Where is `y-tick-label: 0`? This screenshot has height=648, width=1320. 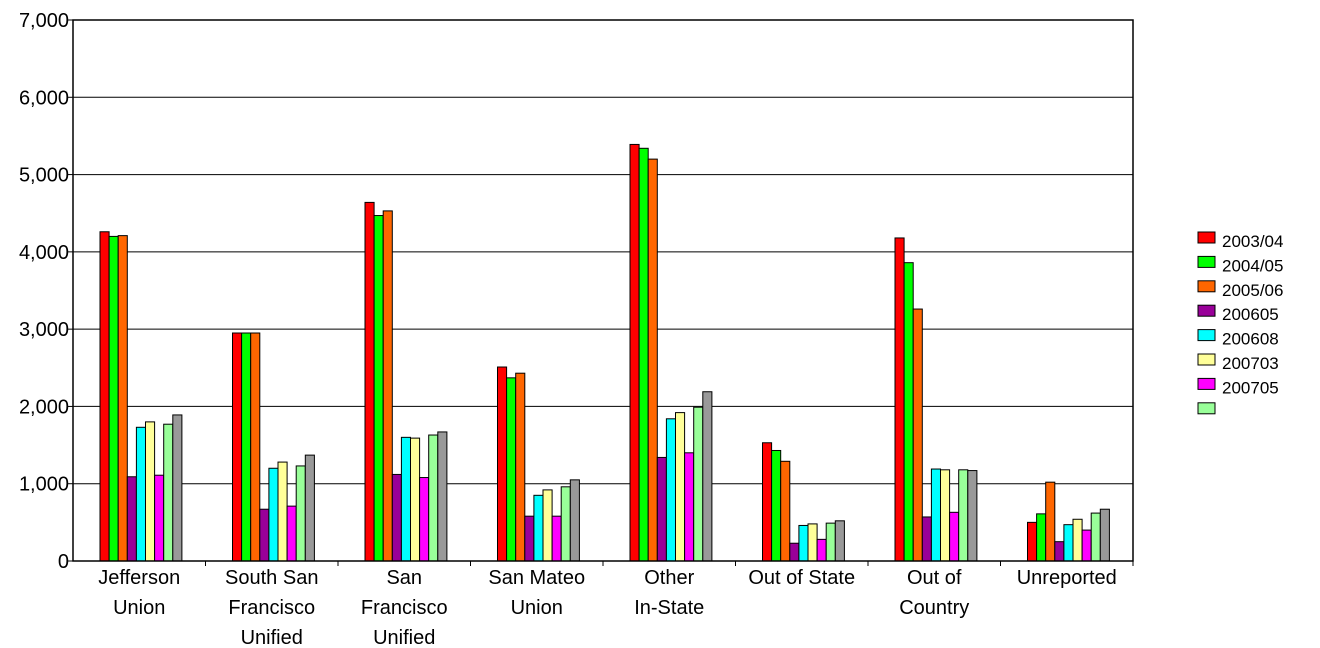 y-tick-label: 0 is located at coordinates (63, 562).